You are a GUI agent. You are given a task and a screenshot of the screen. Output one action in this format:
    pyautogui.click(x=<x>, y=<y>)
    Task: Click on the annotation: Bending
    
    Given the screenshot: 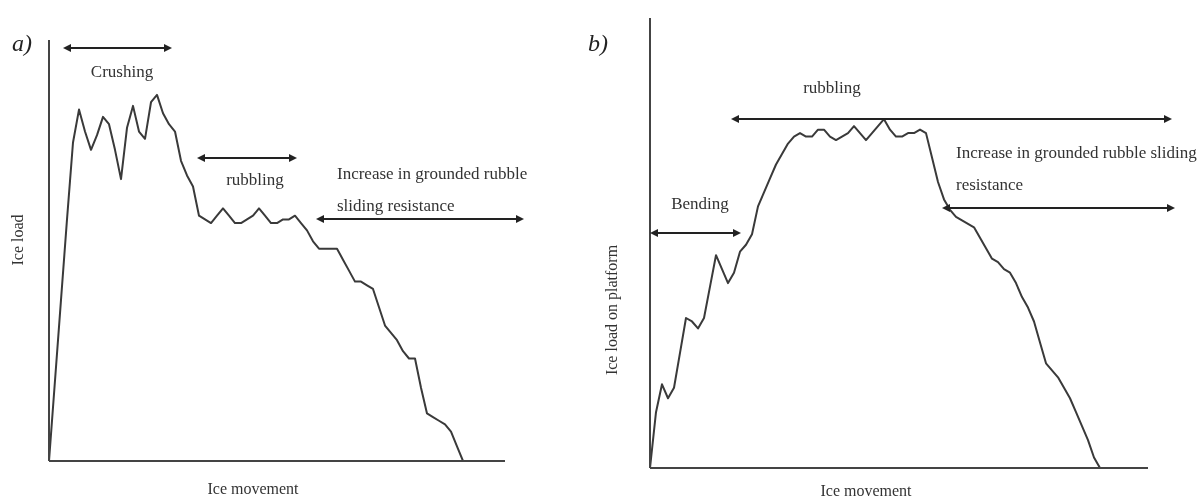 What is the action you would take?
    pyautogui.click(x=700, y=204)
    